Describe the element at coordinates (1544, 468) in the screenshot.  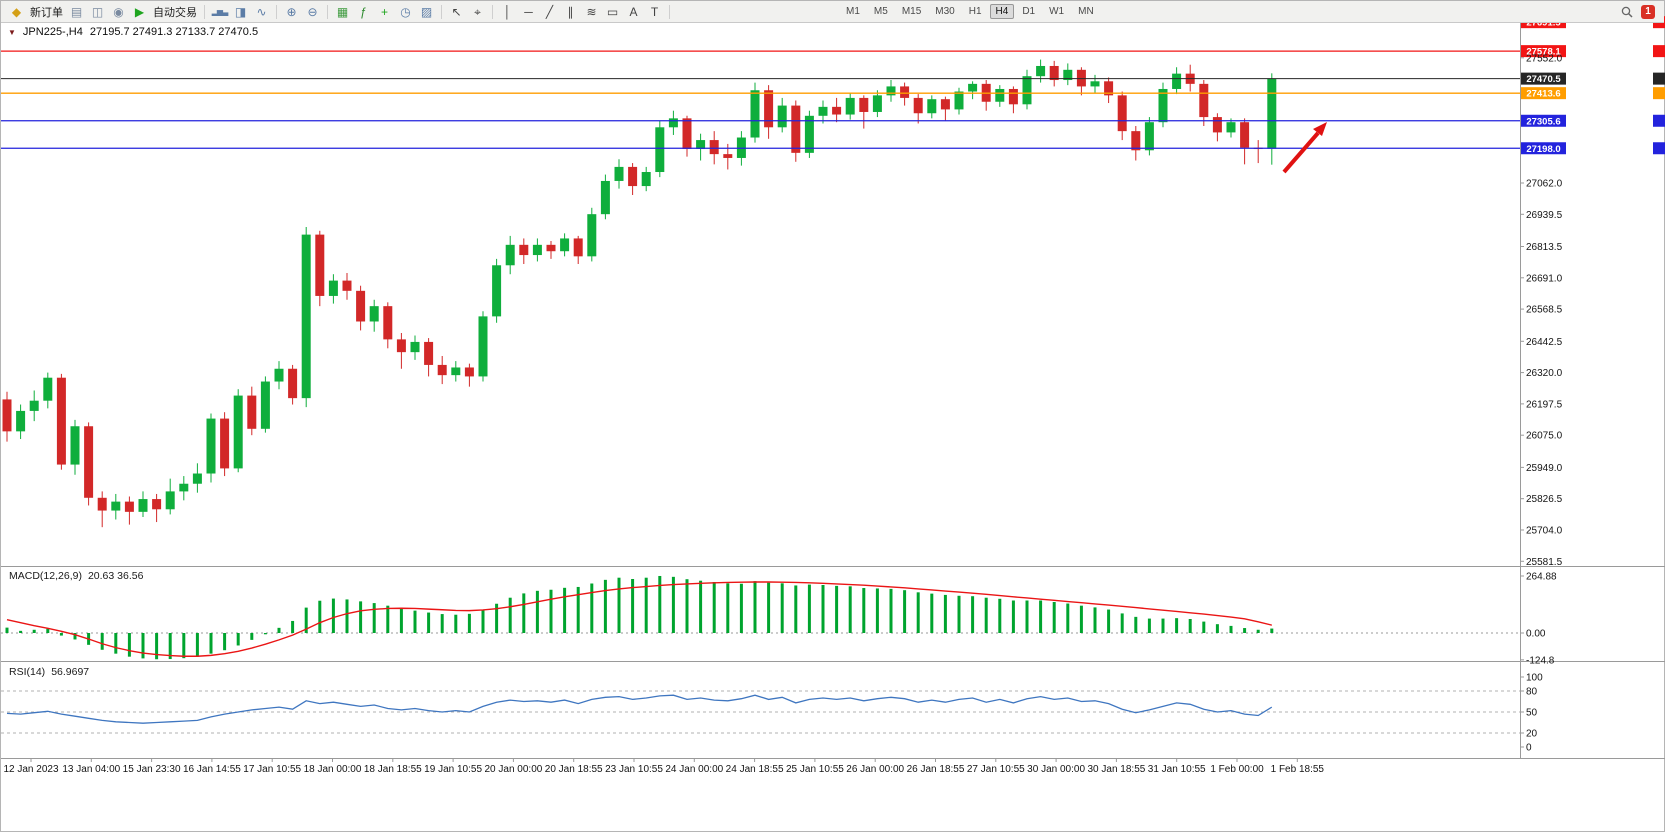
I see `svg-text: 25949.0` at that location.